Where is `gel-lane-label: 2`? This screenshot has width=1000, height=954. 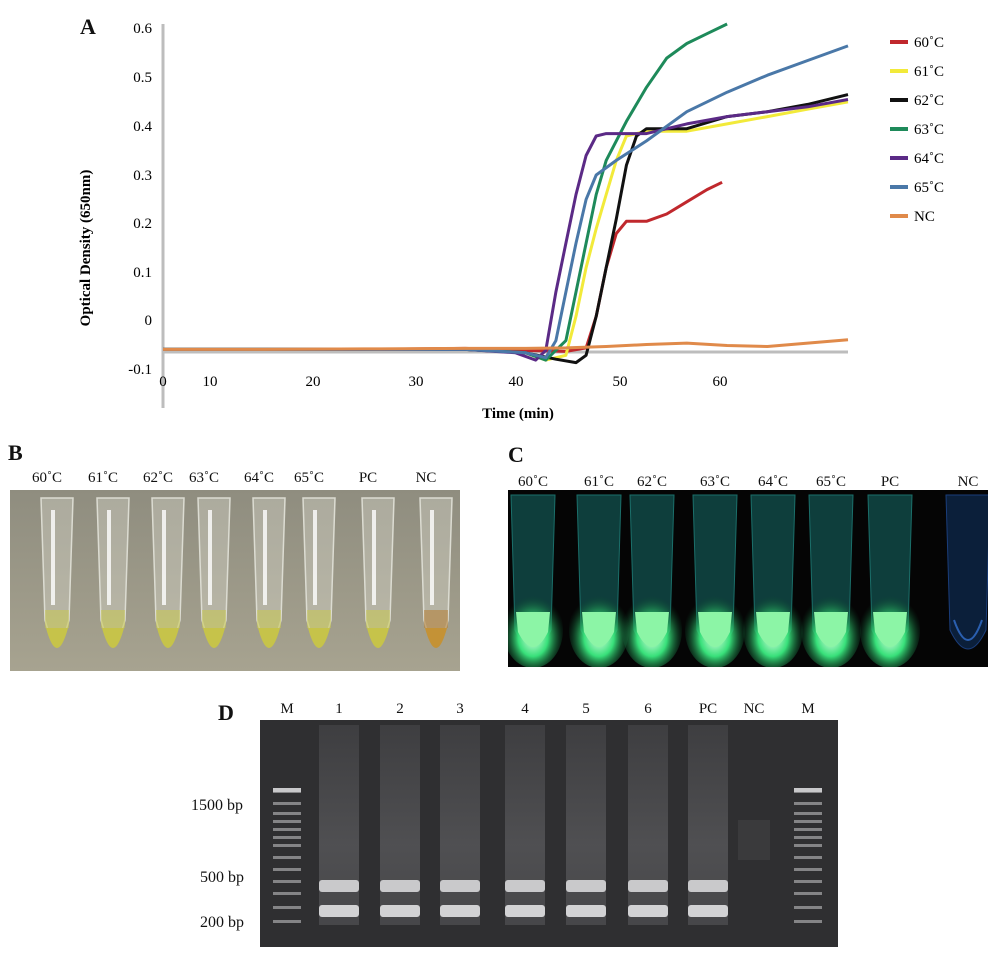 gel-lane-label: 2 is located at coordinates (400, 709).